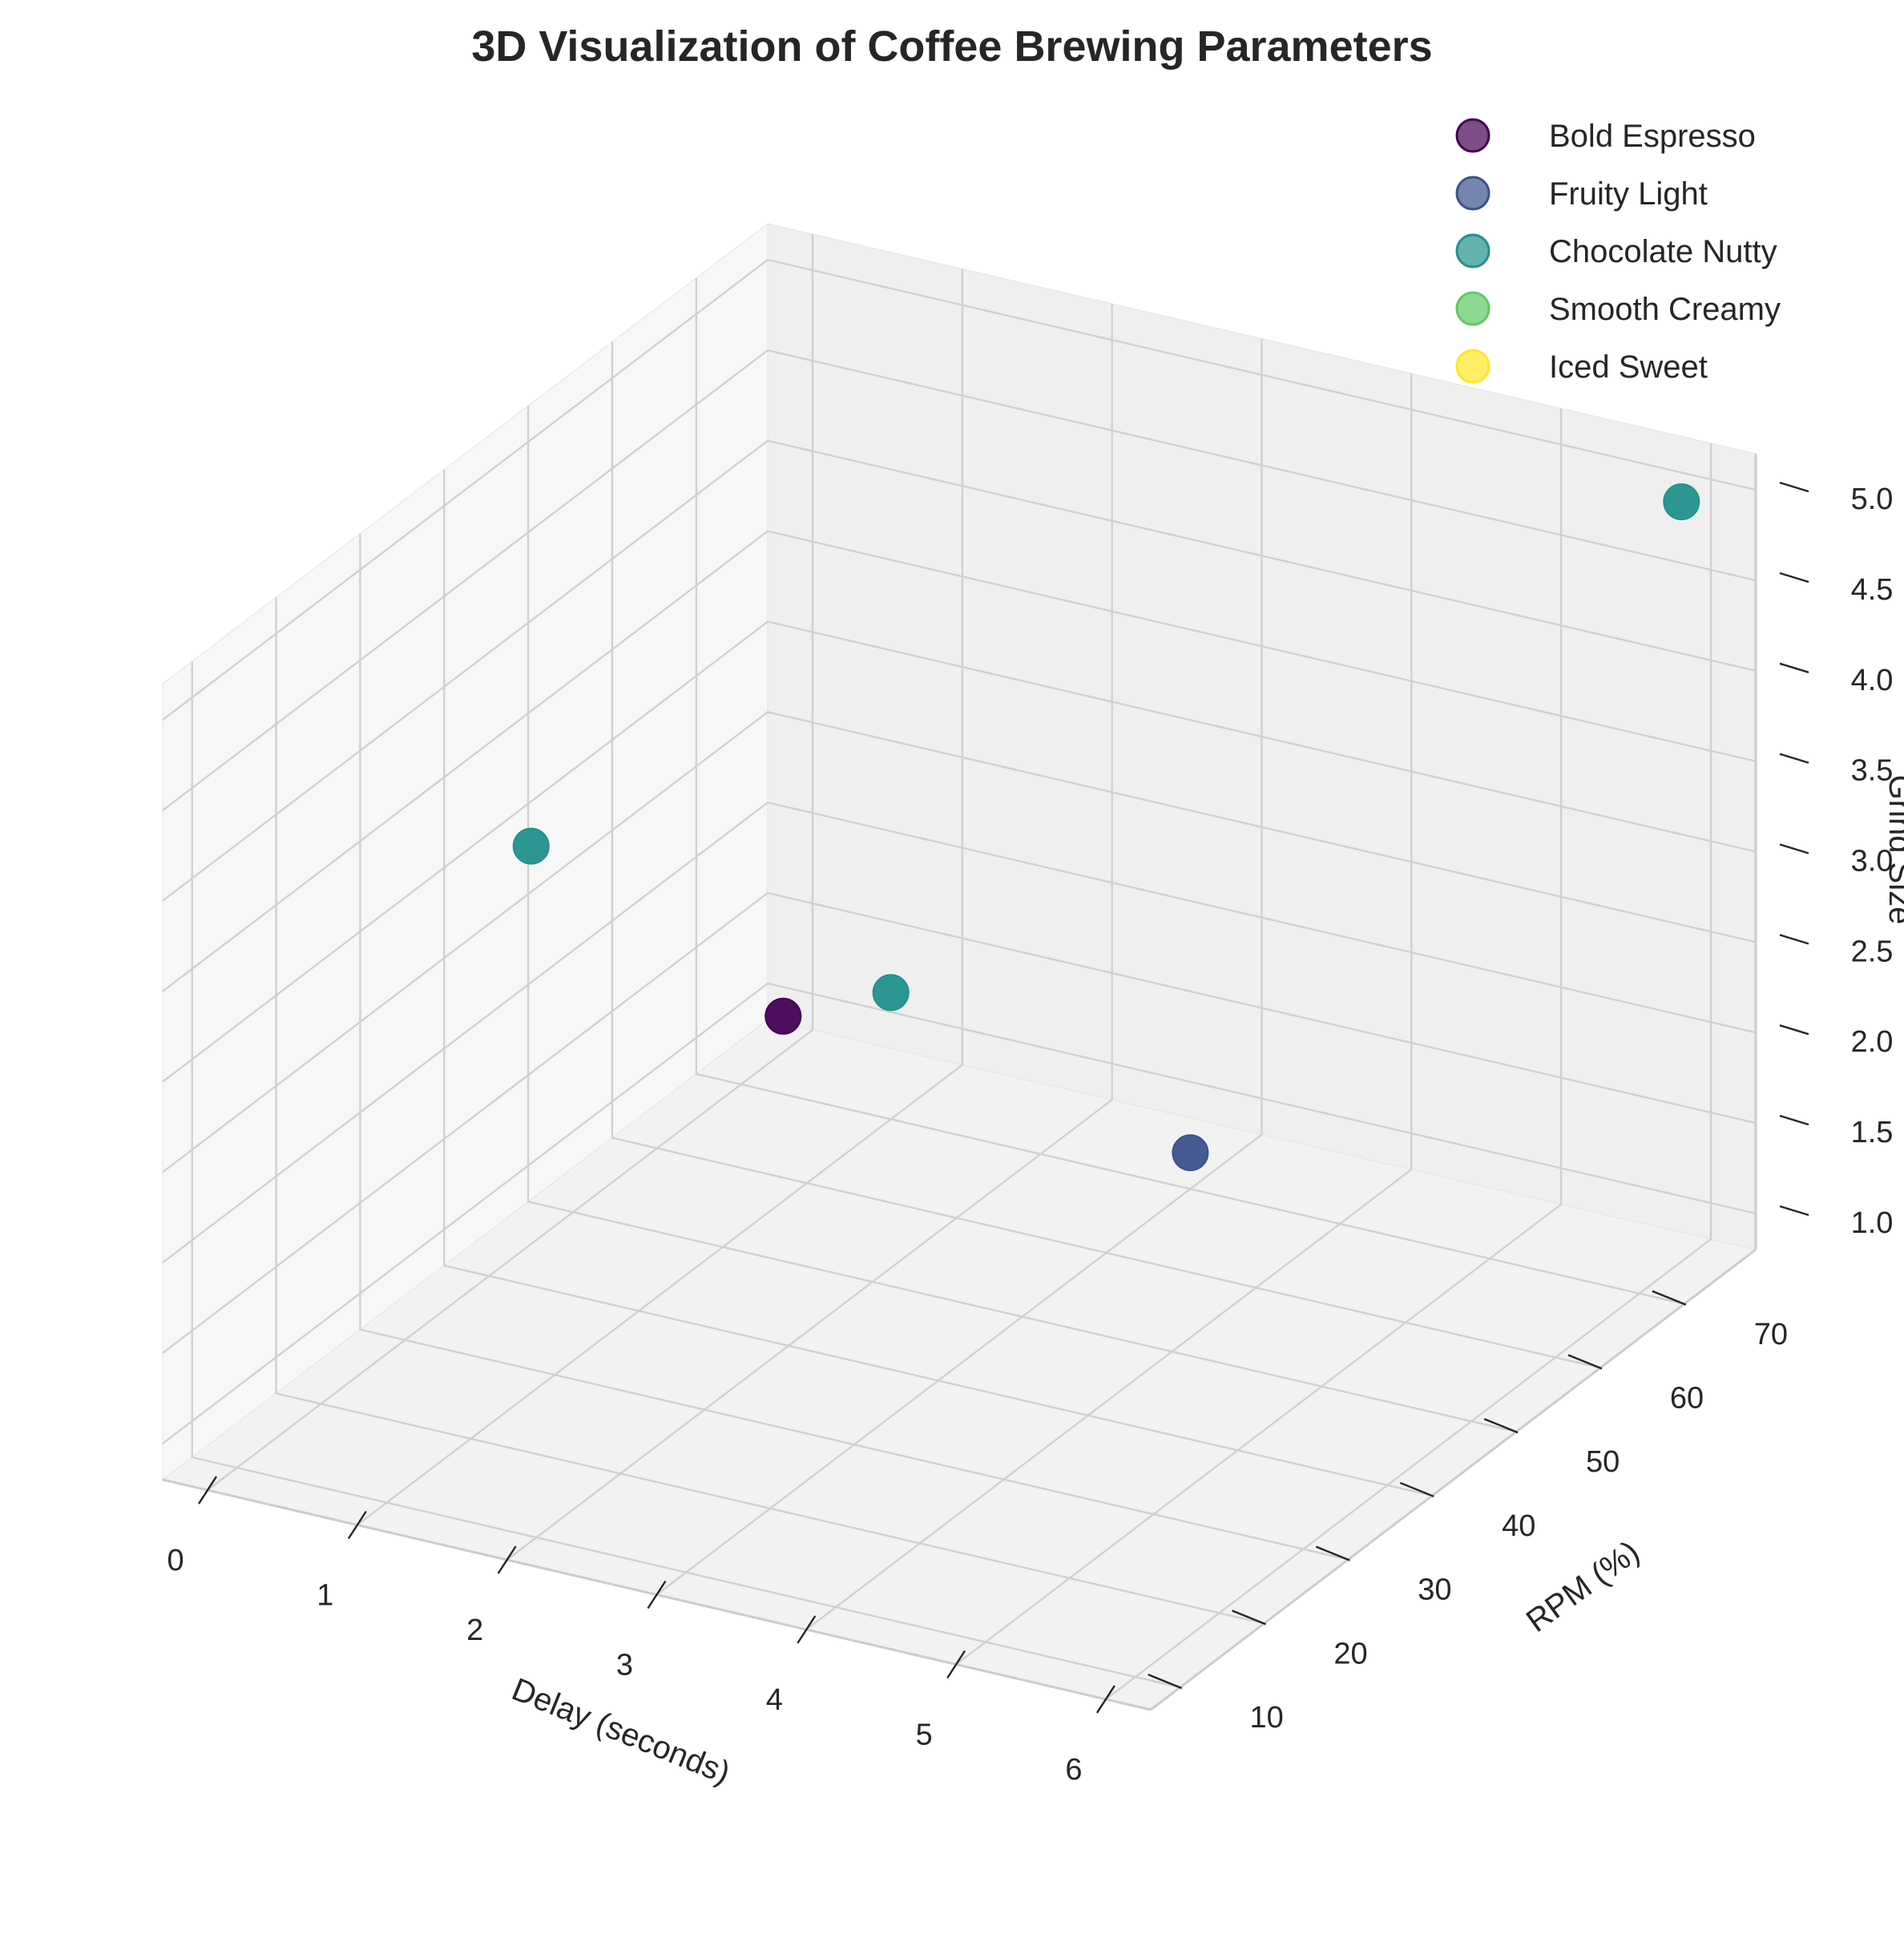 This screenshot has height=1959, width=1904. What do you see at coordinates (1434, 1590) in the screenshot?
I see `y-tick-label: 30` at bounding box center [1434, 1590].